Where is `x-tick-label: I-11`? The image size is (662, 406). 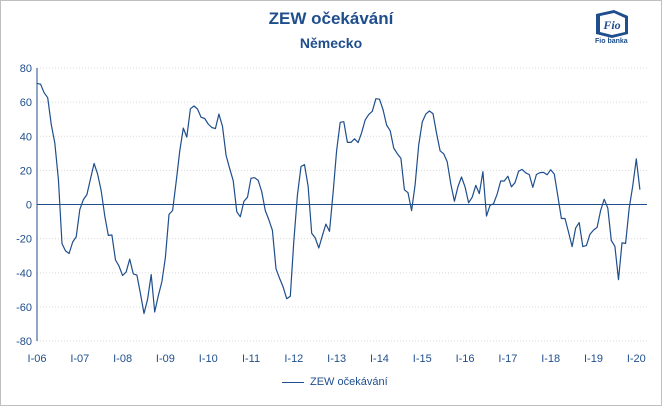 x-tick-label: I-11 is located at coordinates (251, 359).